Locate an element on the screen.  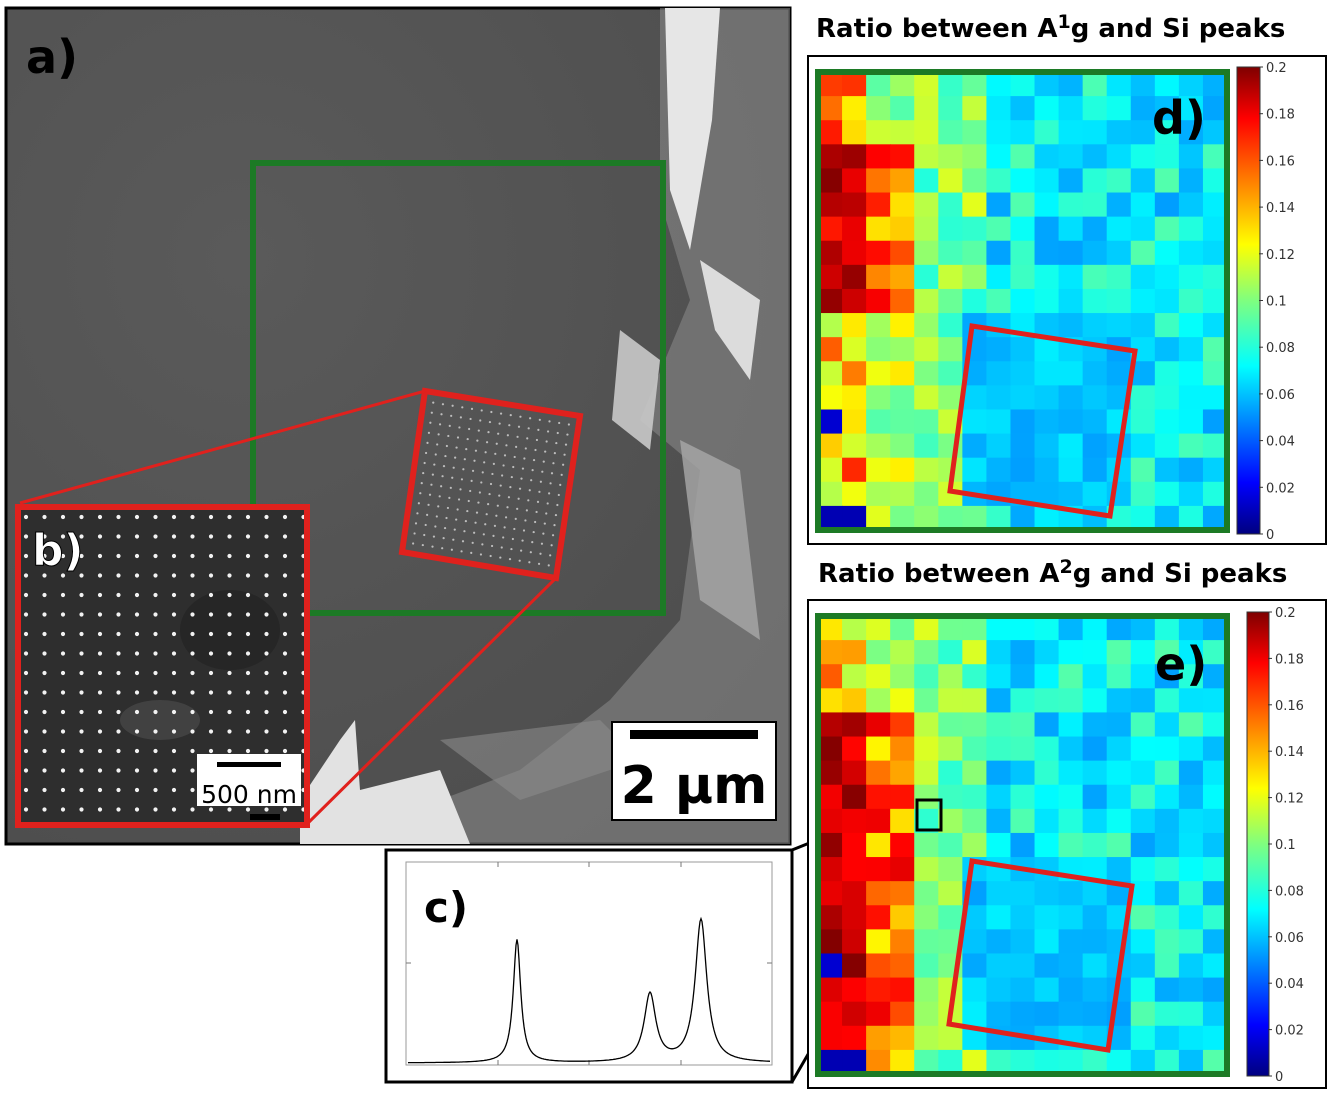
colorbar-tick-label: 0.18 is located at coordinates (1280, 115).